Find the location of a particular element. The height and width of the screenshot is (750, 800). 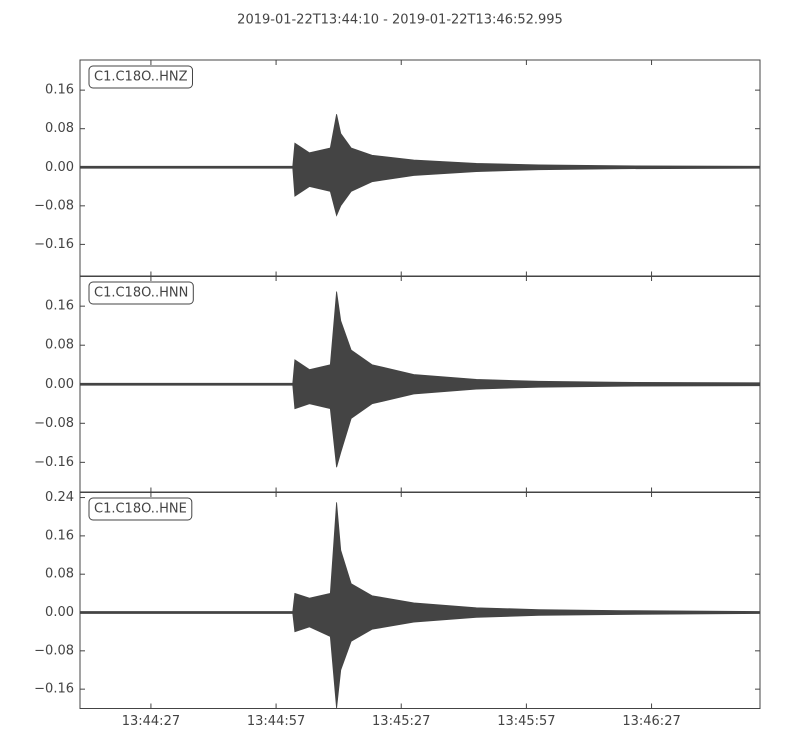

trace-label: C1.C18O..HNZ is located at coordinates (141, 77).